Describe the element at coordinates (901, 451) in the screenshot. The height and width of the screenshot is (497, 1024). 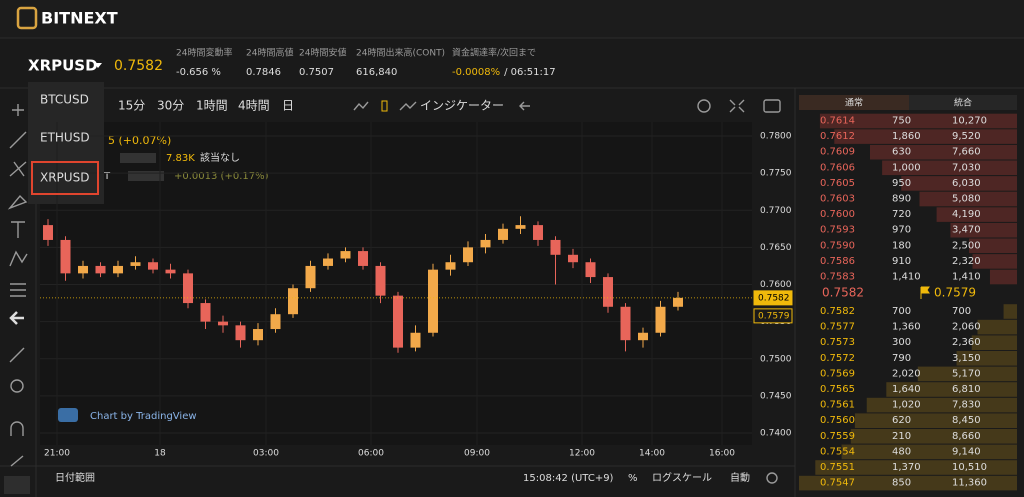
I see `ob-size: 480` at that location.